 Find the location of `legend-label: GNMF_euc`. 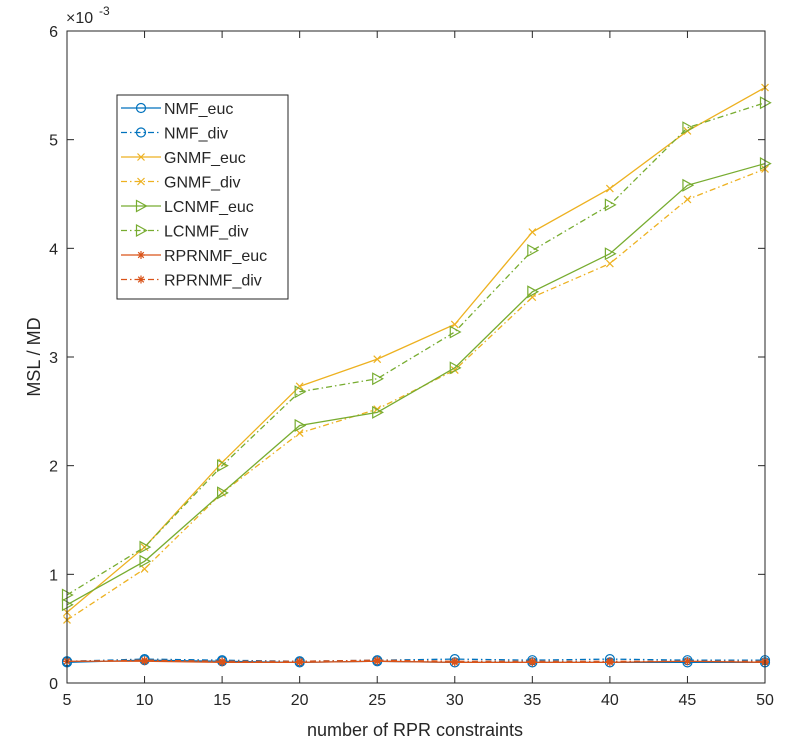

legend-label: GNMF_euc is located at coordinates (205, 158).